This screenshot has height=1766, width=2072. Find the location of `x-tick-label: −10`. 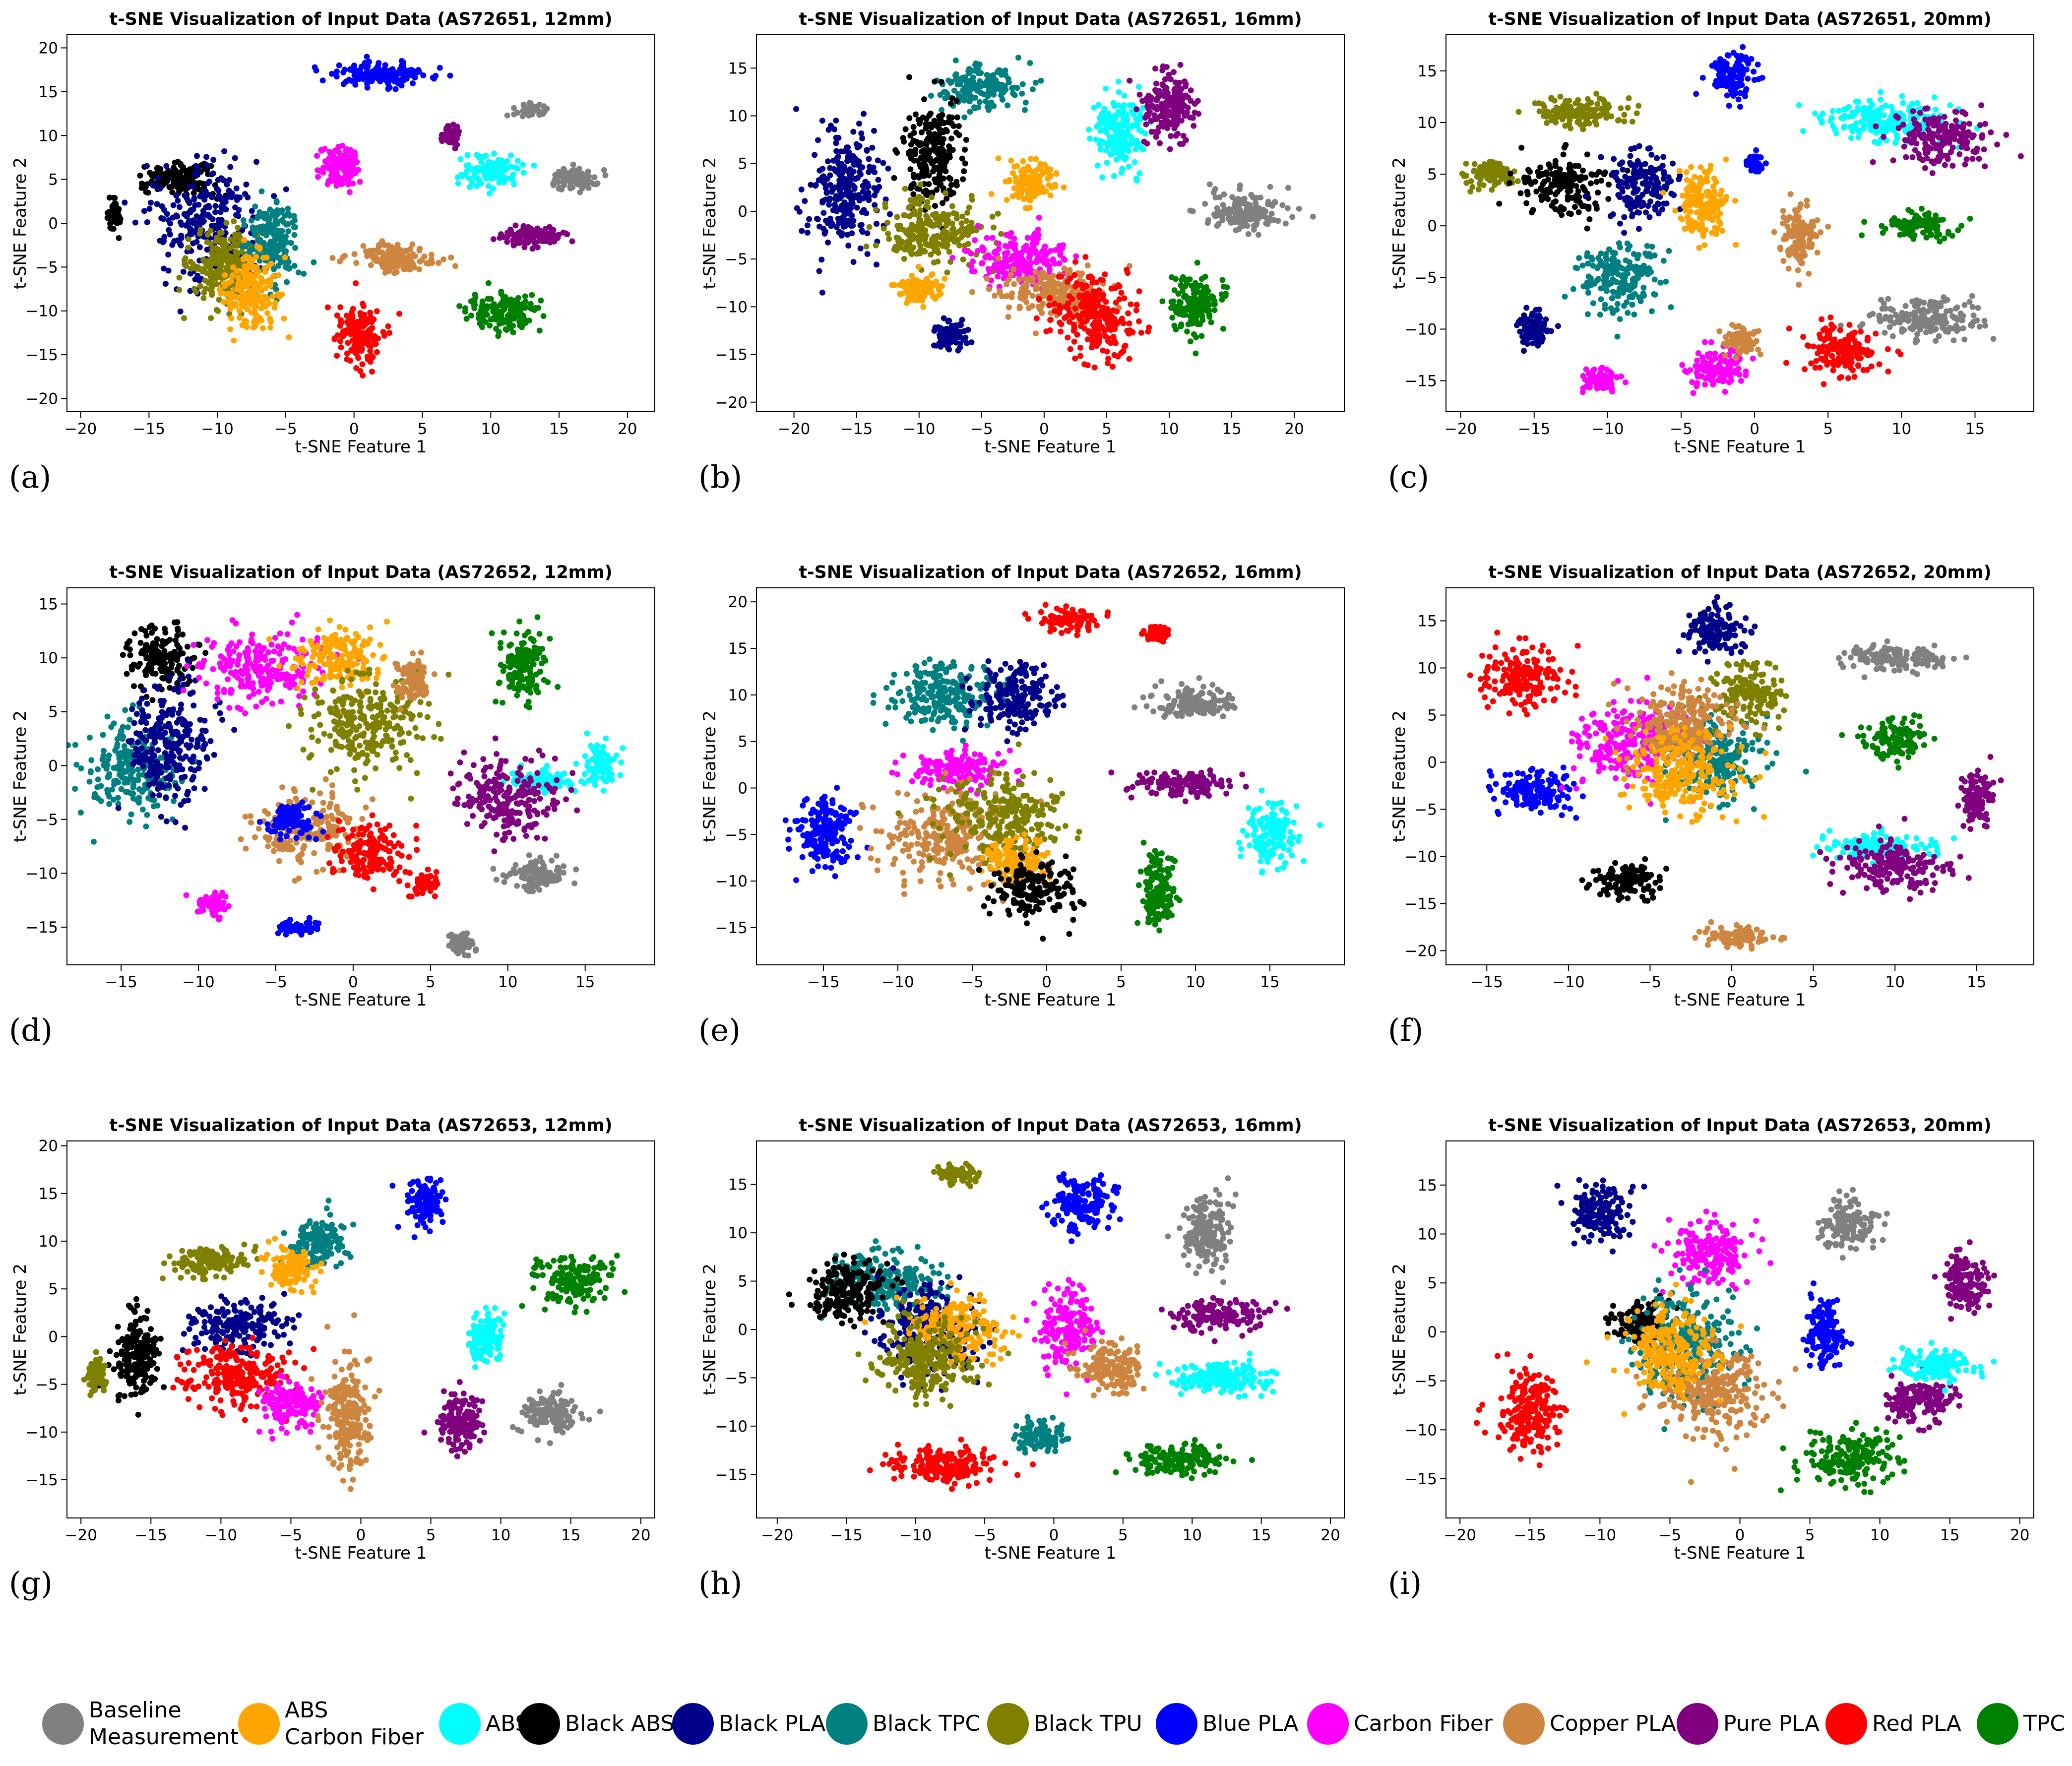

x-tick-label: −10 is located at coordinates (217, 429).